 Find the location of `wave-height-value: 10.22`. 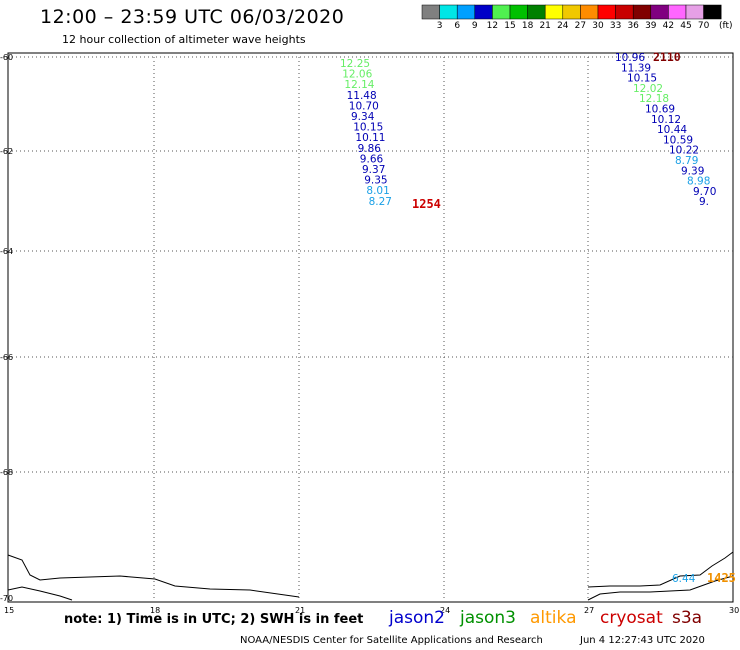

wave-height-value: 10.22 is located at coordinates (684, 151).